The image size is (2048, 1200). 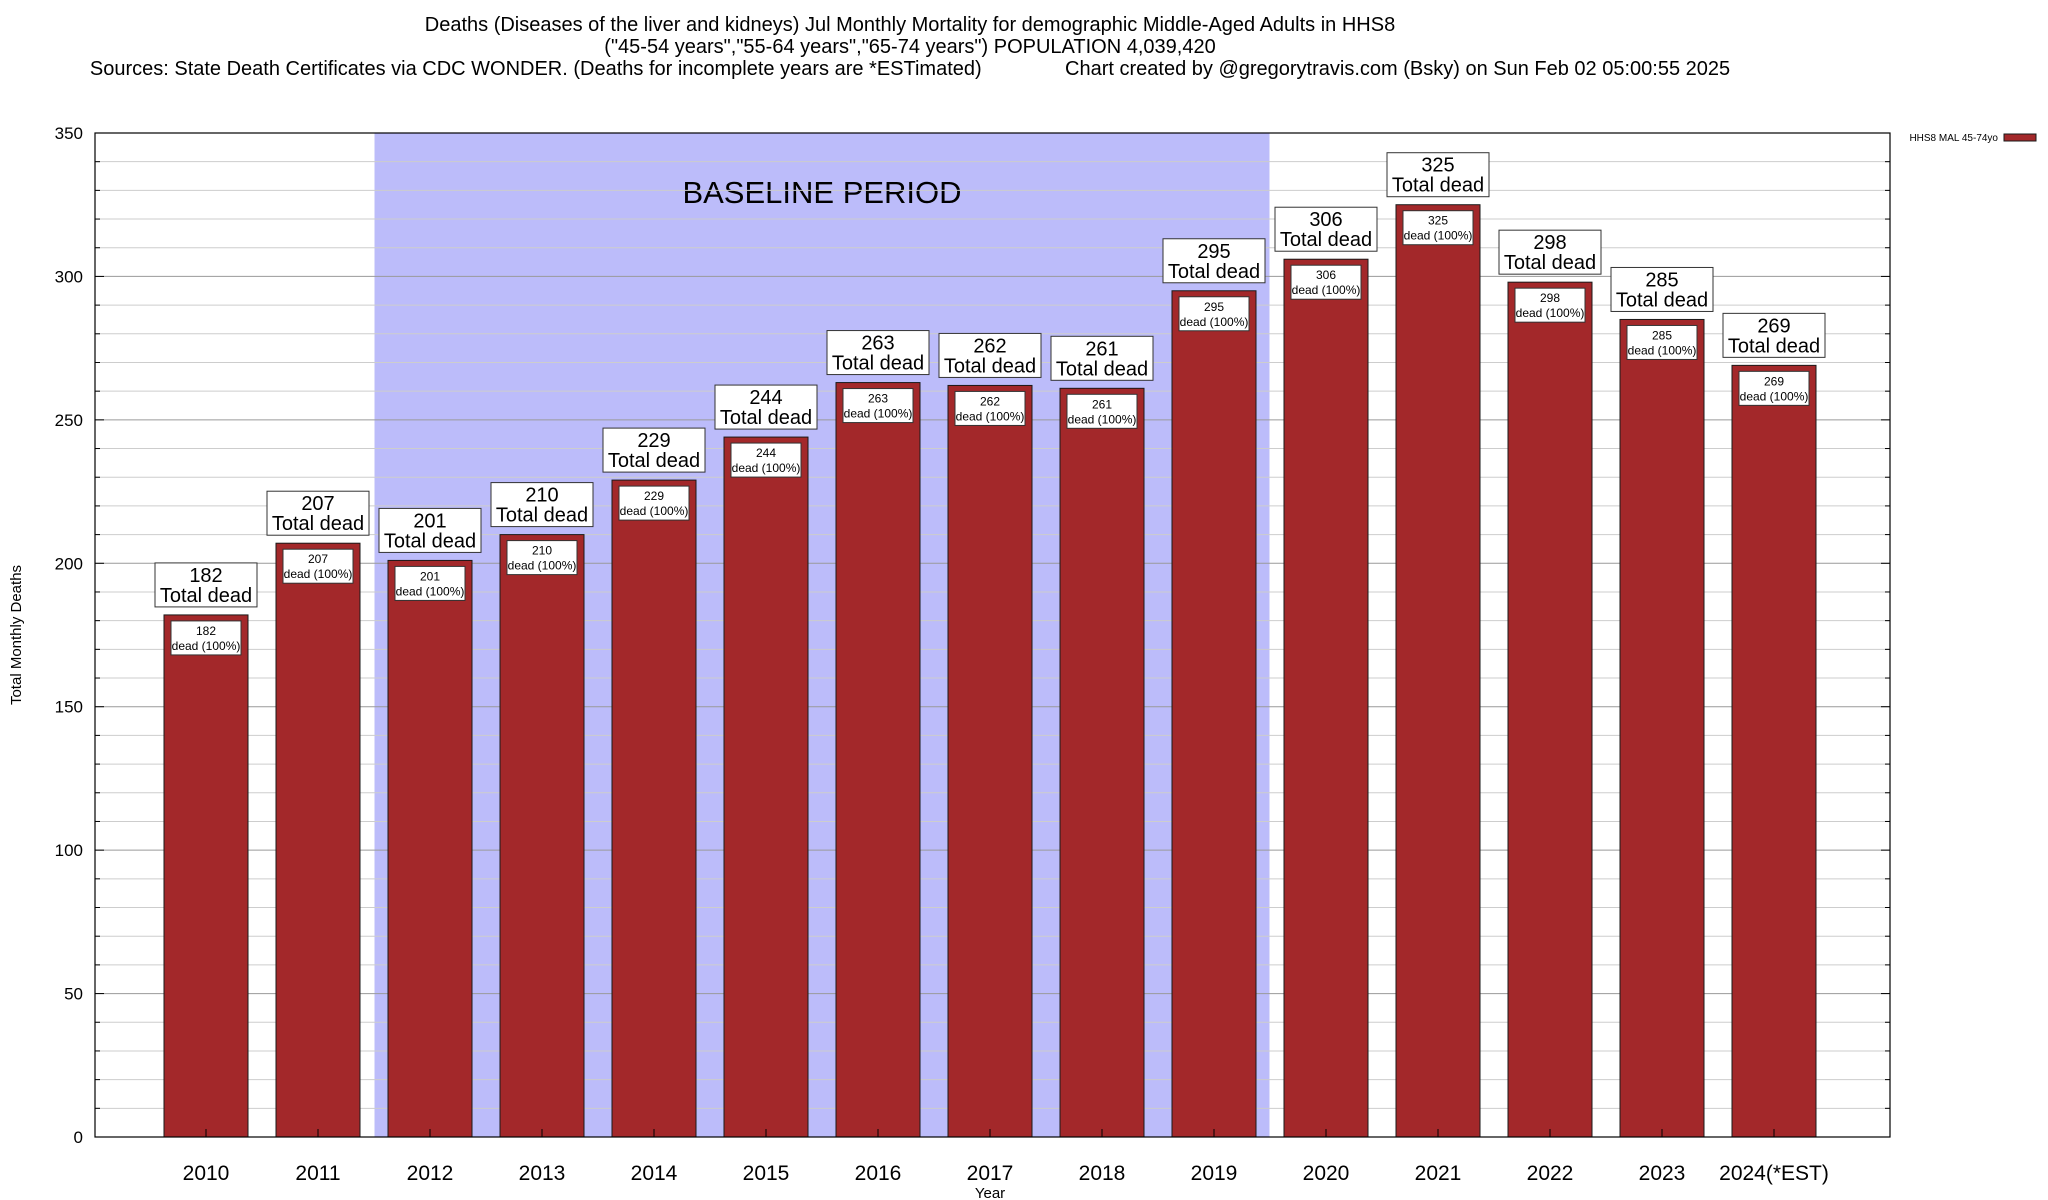 What do you see at coordinates (541, 496) in the screenshot?
I see `data-label-value: 210` at bounding box center [541, 496].